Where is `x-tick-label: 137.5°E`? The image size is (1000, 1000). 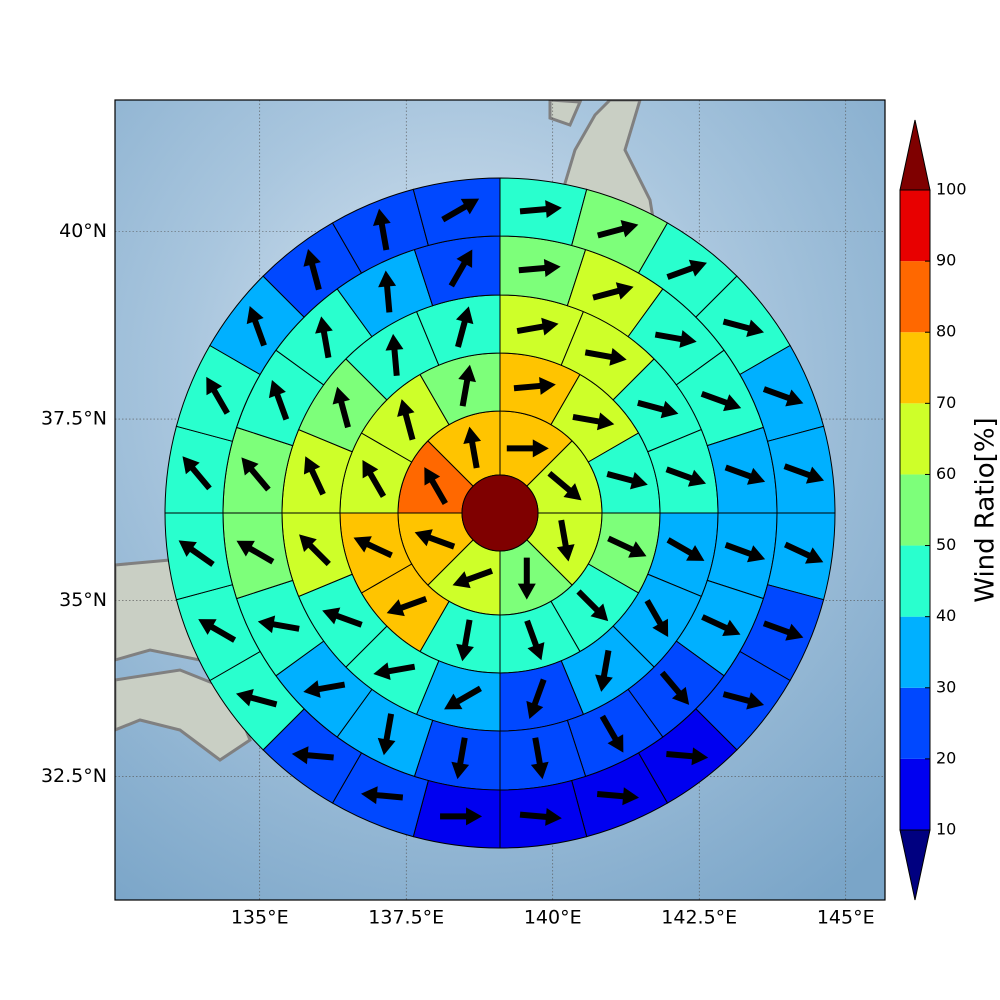 x-tick-label: 137.5°E is located at coordinates (406, 918).